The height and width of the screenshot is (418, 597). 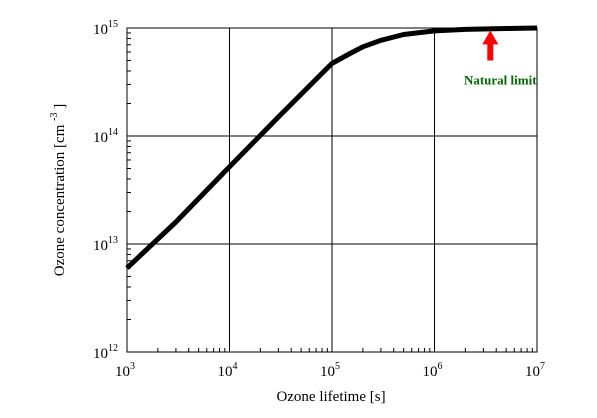 I want to click on x-axis-label: Ozone lifetime [s], so click(x=330, y=397).